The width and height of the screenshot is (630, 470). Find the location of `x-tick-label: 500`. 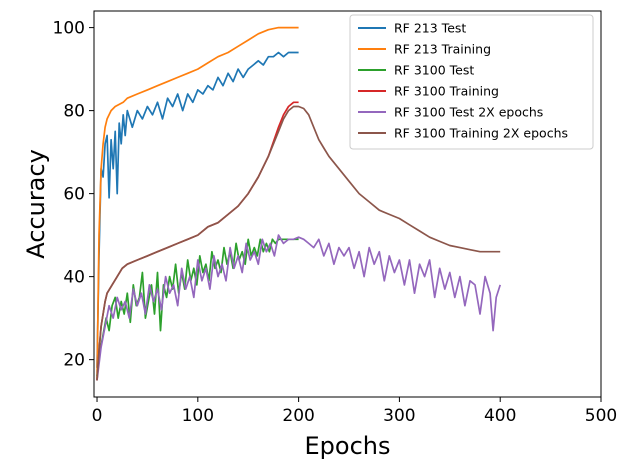

x-tick-label: 500 is located at coordinates (601, 416).